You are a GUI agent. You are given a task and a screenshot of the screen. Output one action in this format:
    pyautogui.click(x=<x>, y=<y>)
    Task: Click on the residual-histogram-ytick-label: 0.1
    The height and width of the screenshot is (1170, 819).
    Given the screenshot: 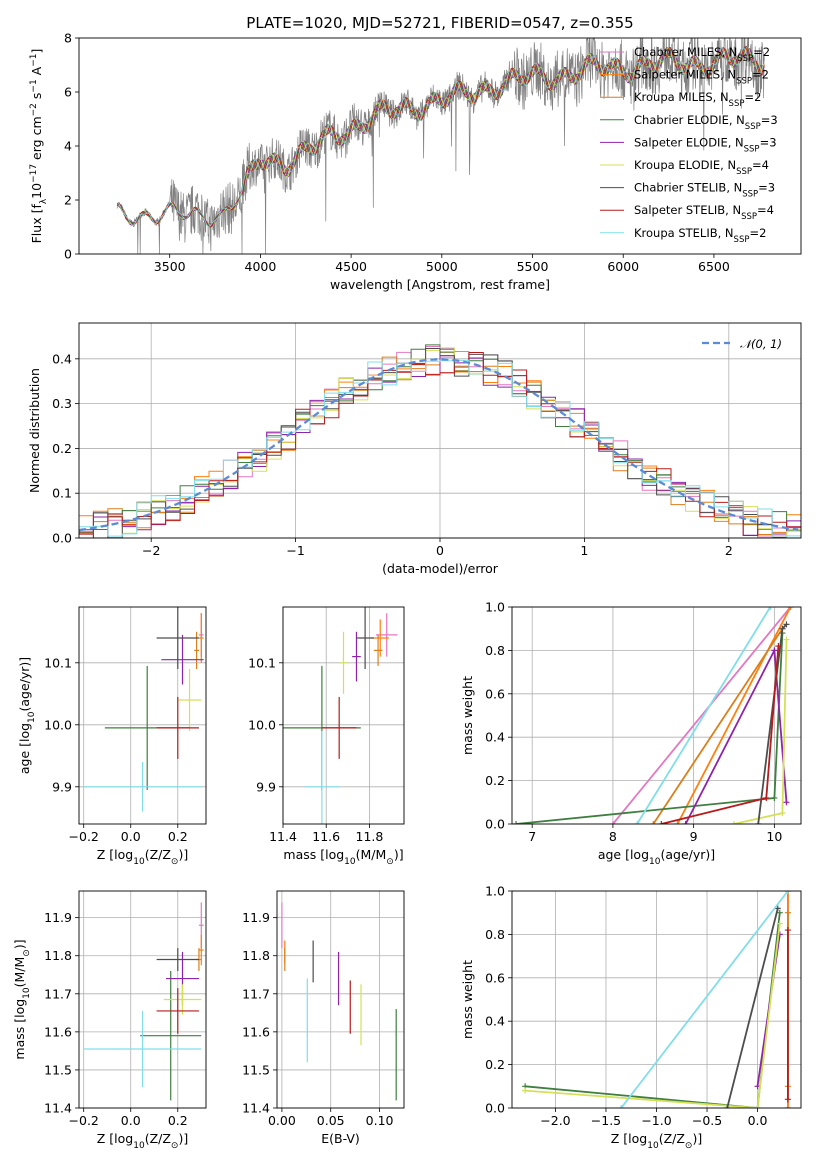 What is the action you would take?
    pyautogui.click(x=62, y=493)
    